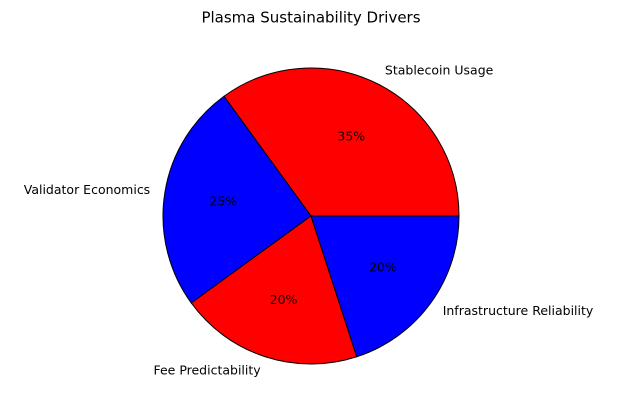 This screenshot has width=620, height=411. What do you see at coordinates (351, 135) in the screenshot?
I see `percent-label: 35%` at bounding box center [351, 135].